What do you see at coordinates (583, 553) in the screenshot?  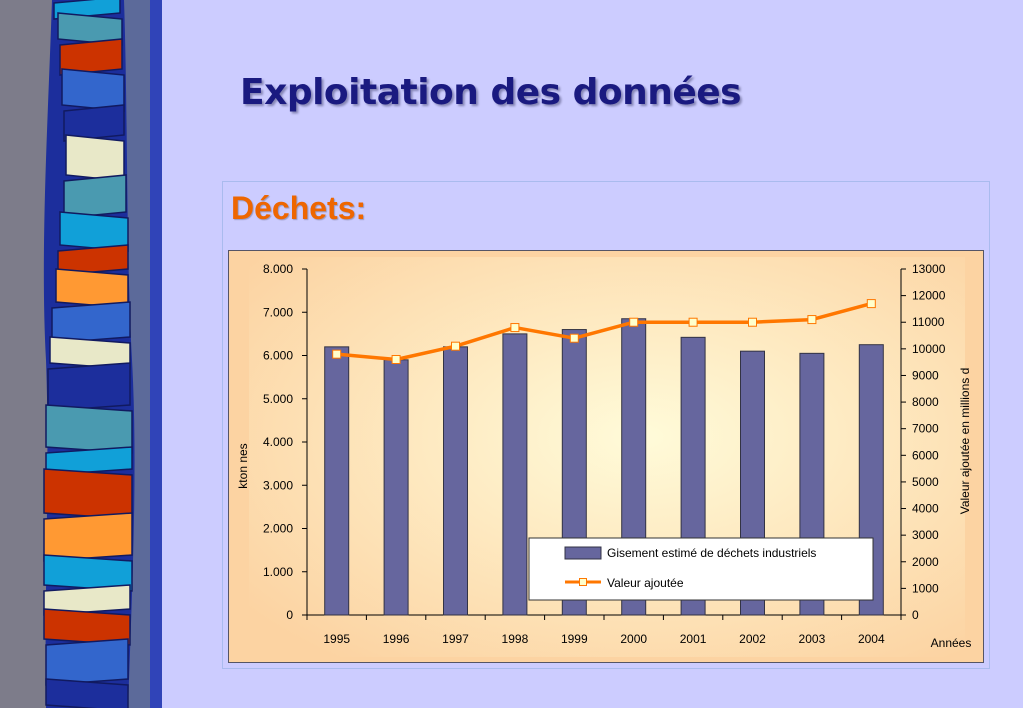 I see `legend-bar-swatch` at bounding box center [583, 553].